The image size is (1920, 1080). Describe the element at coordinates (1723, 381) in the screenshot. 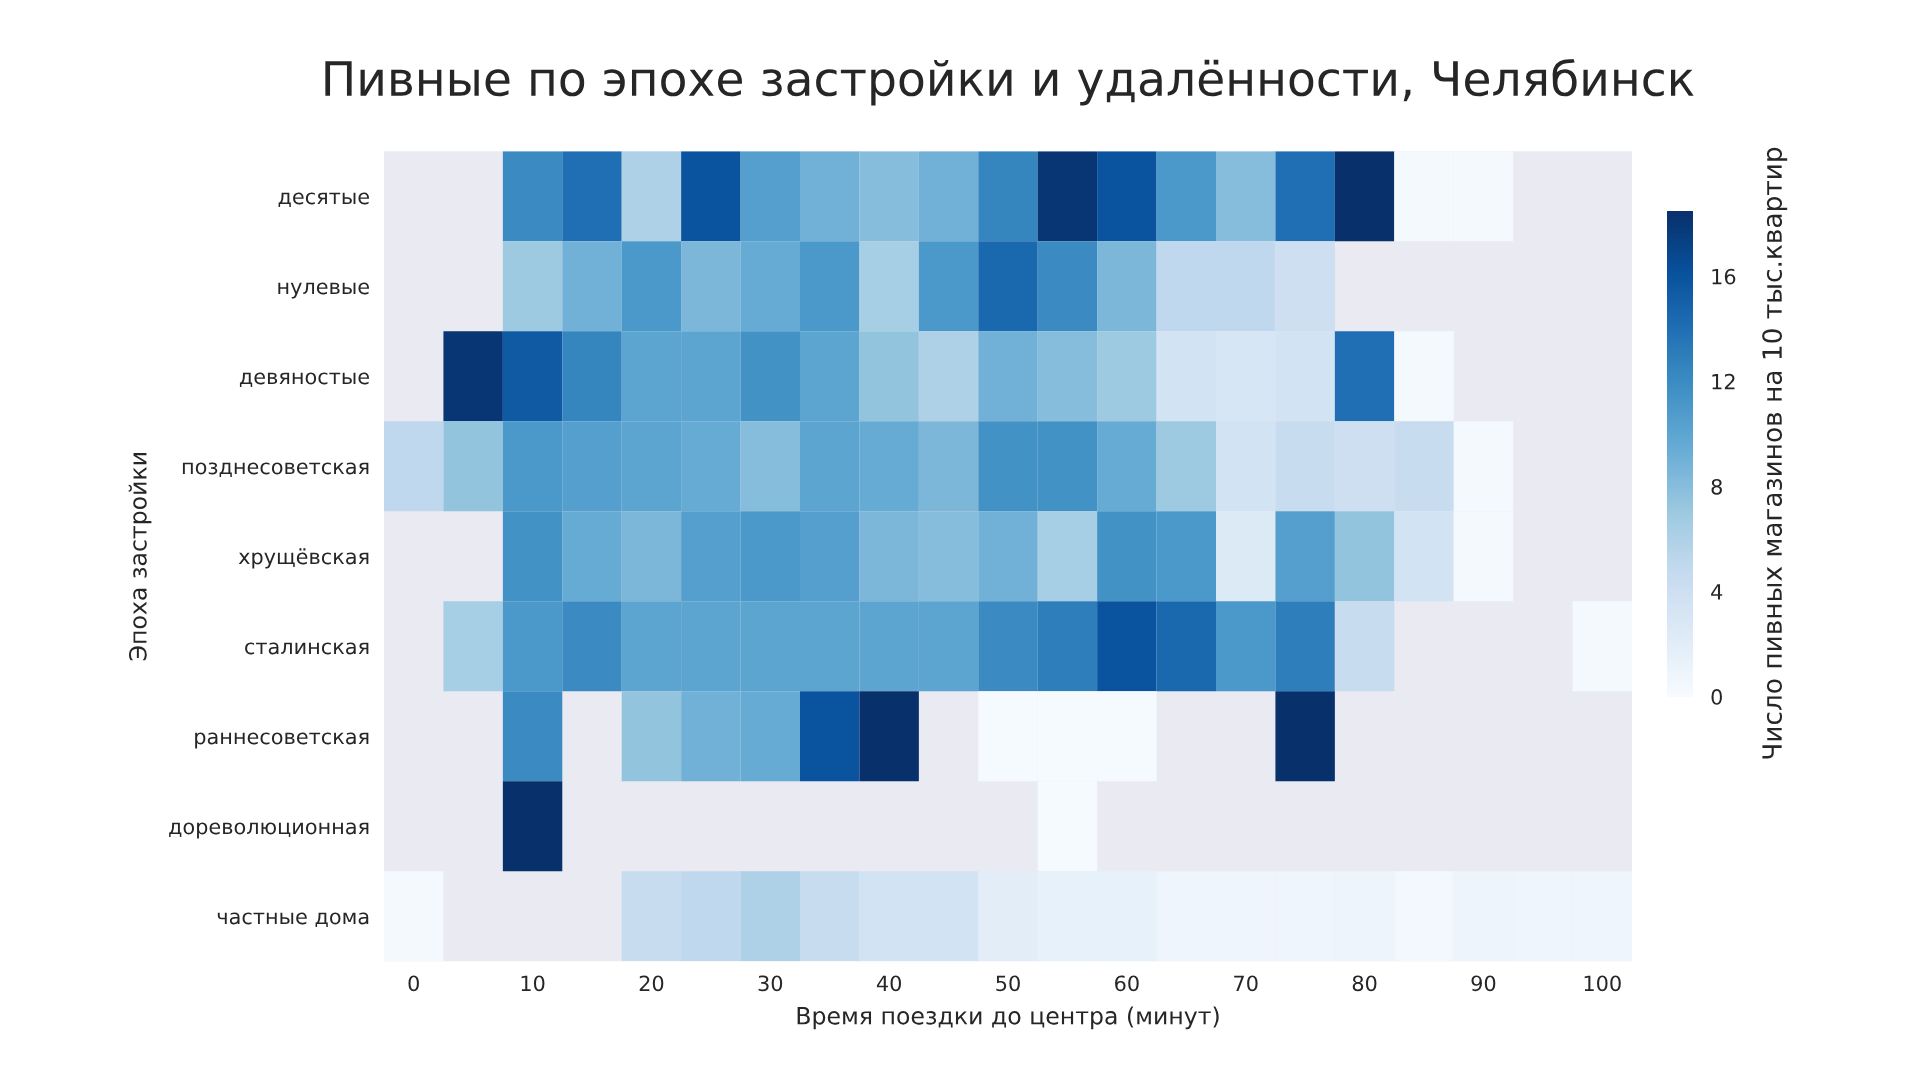

I see `color-bar-label: 12` at that location.